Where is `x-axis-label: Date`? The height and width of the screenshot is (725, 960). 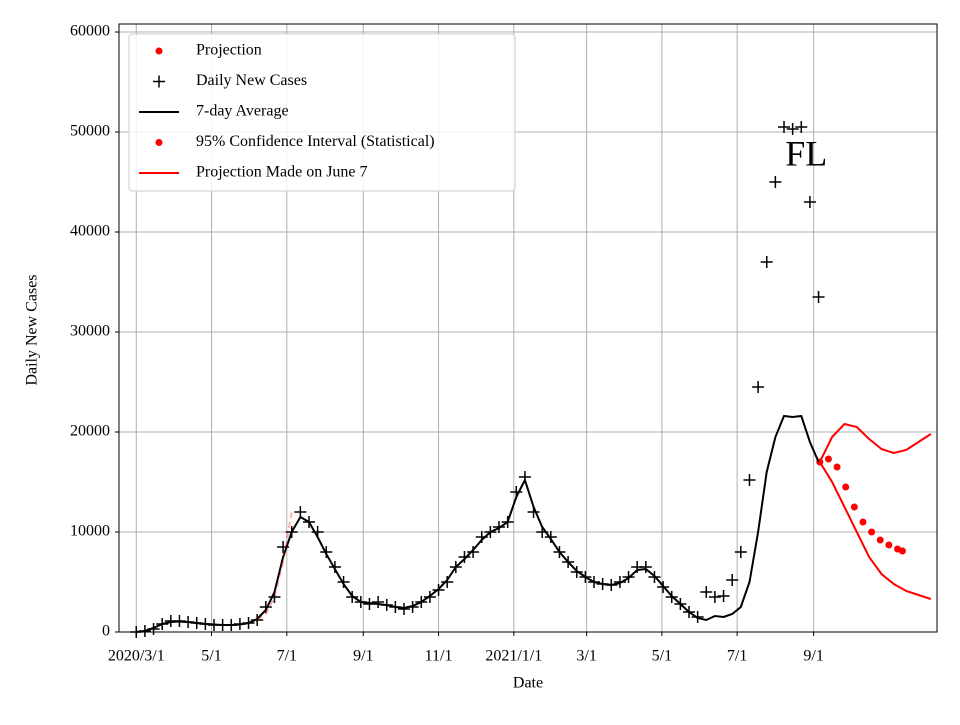
x-axis-label: Date is located at coordinates (528, 683).